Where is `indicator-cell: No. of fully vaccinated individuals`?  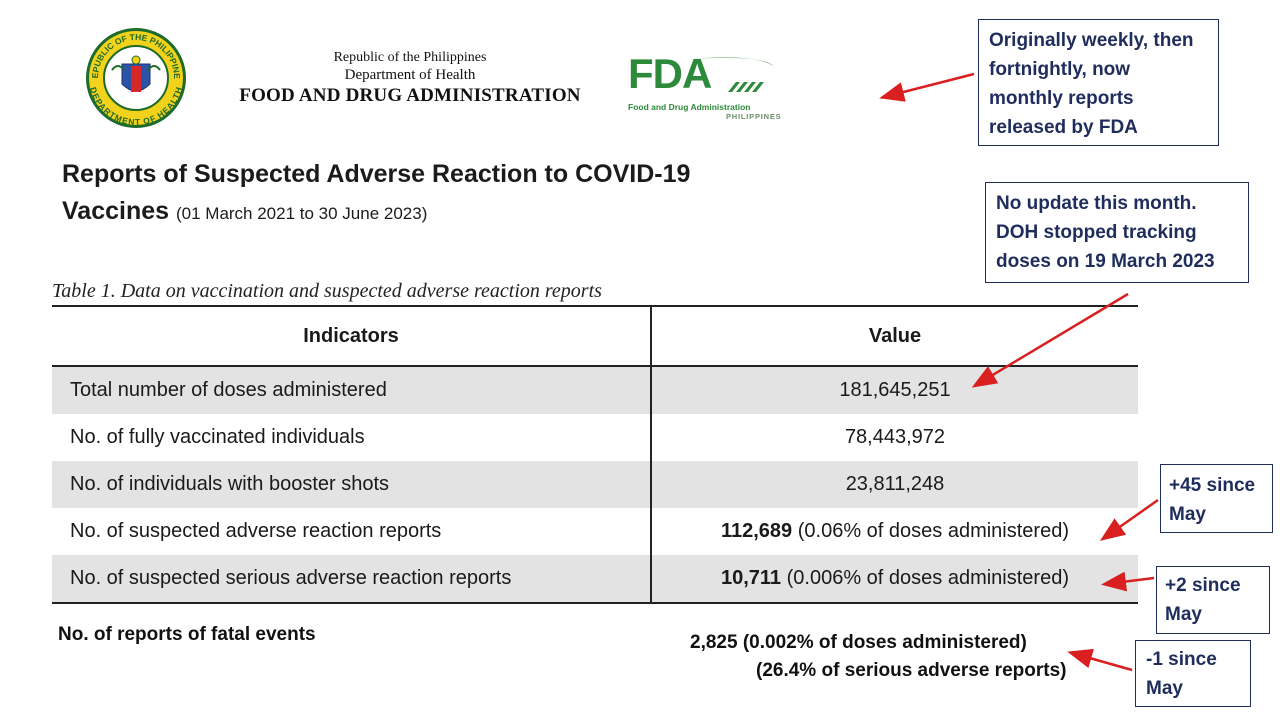
indicator-cell: No. of fully vaccinated individuals is located at coordinates (352, 437).